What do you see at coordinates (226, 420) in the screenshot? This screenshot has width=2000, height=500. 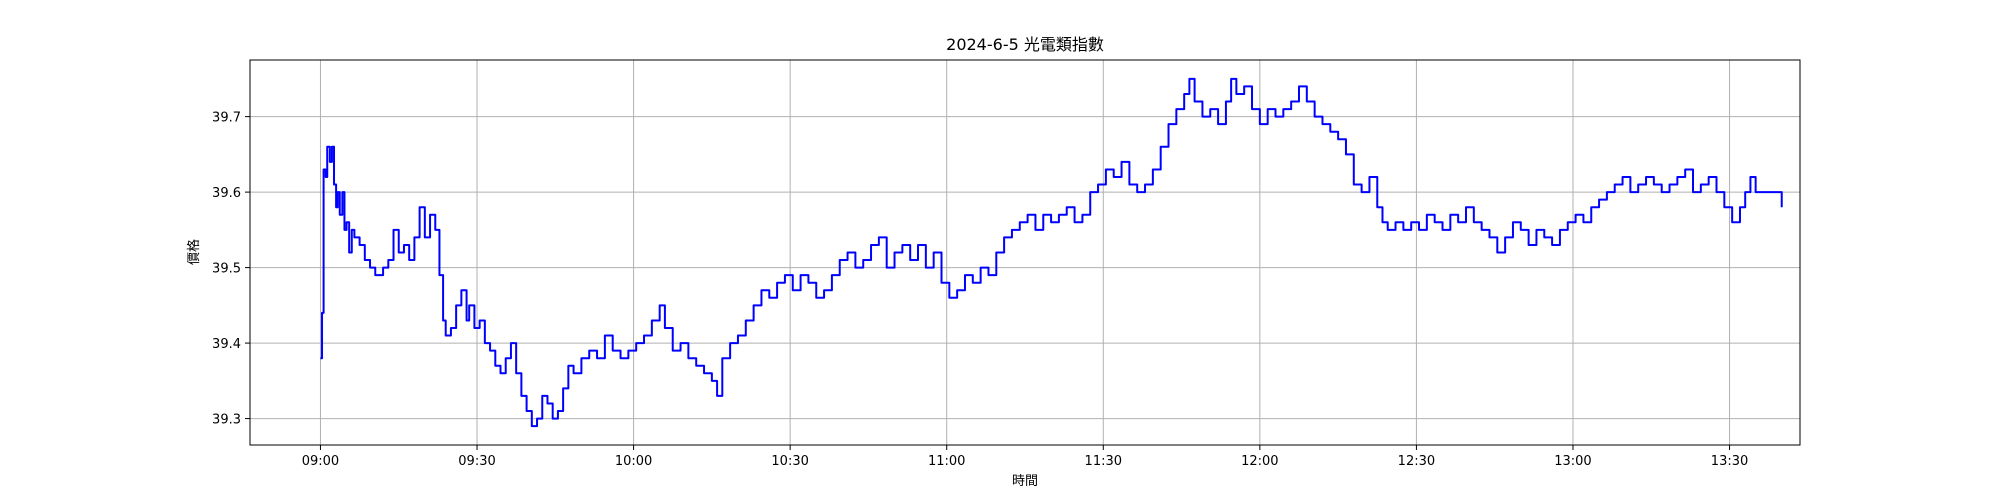 I see `y-tick-label: 39.3` at bounding box center [226, 420].